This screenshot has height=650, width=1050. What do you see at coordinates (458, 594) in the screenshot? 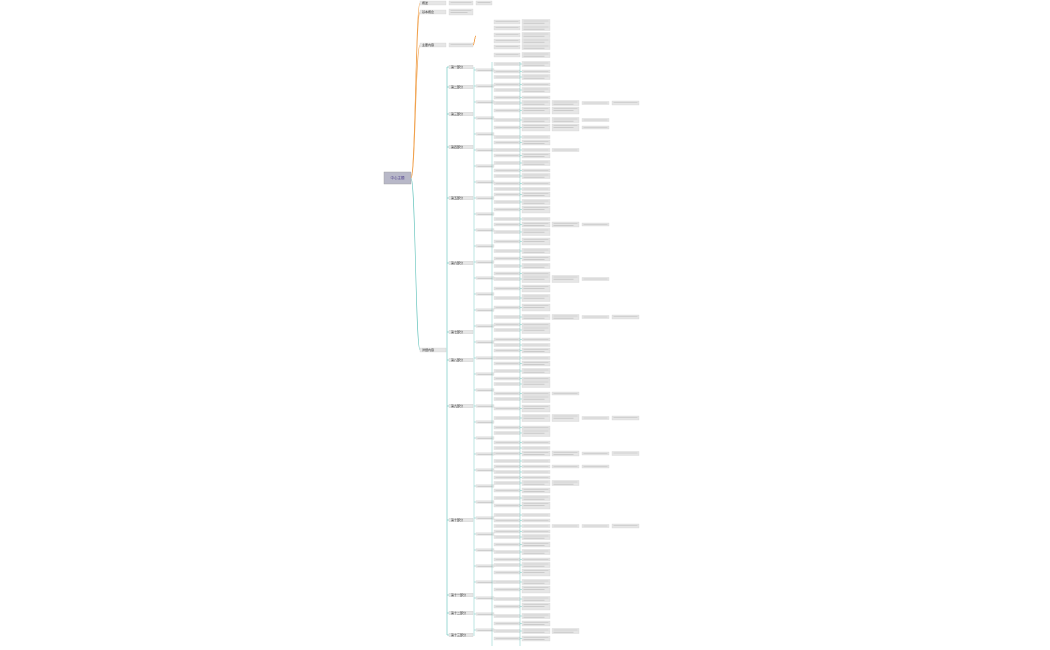
I see `section-node-label: 第十一部分` at bounding box center [458, 594].